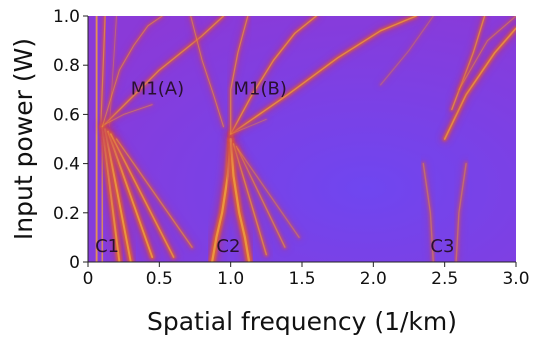 The image size is (541, 338). What do you see at coordinates (515, 279) in the screenshot?
I see `x-tick-label: 3.0` at bounding box center [515, 279].